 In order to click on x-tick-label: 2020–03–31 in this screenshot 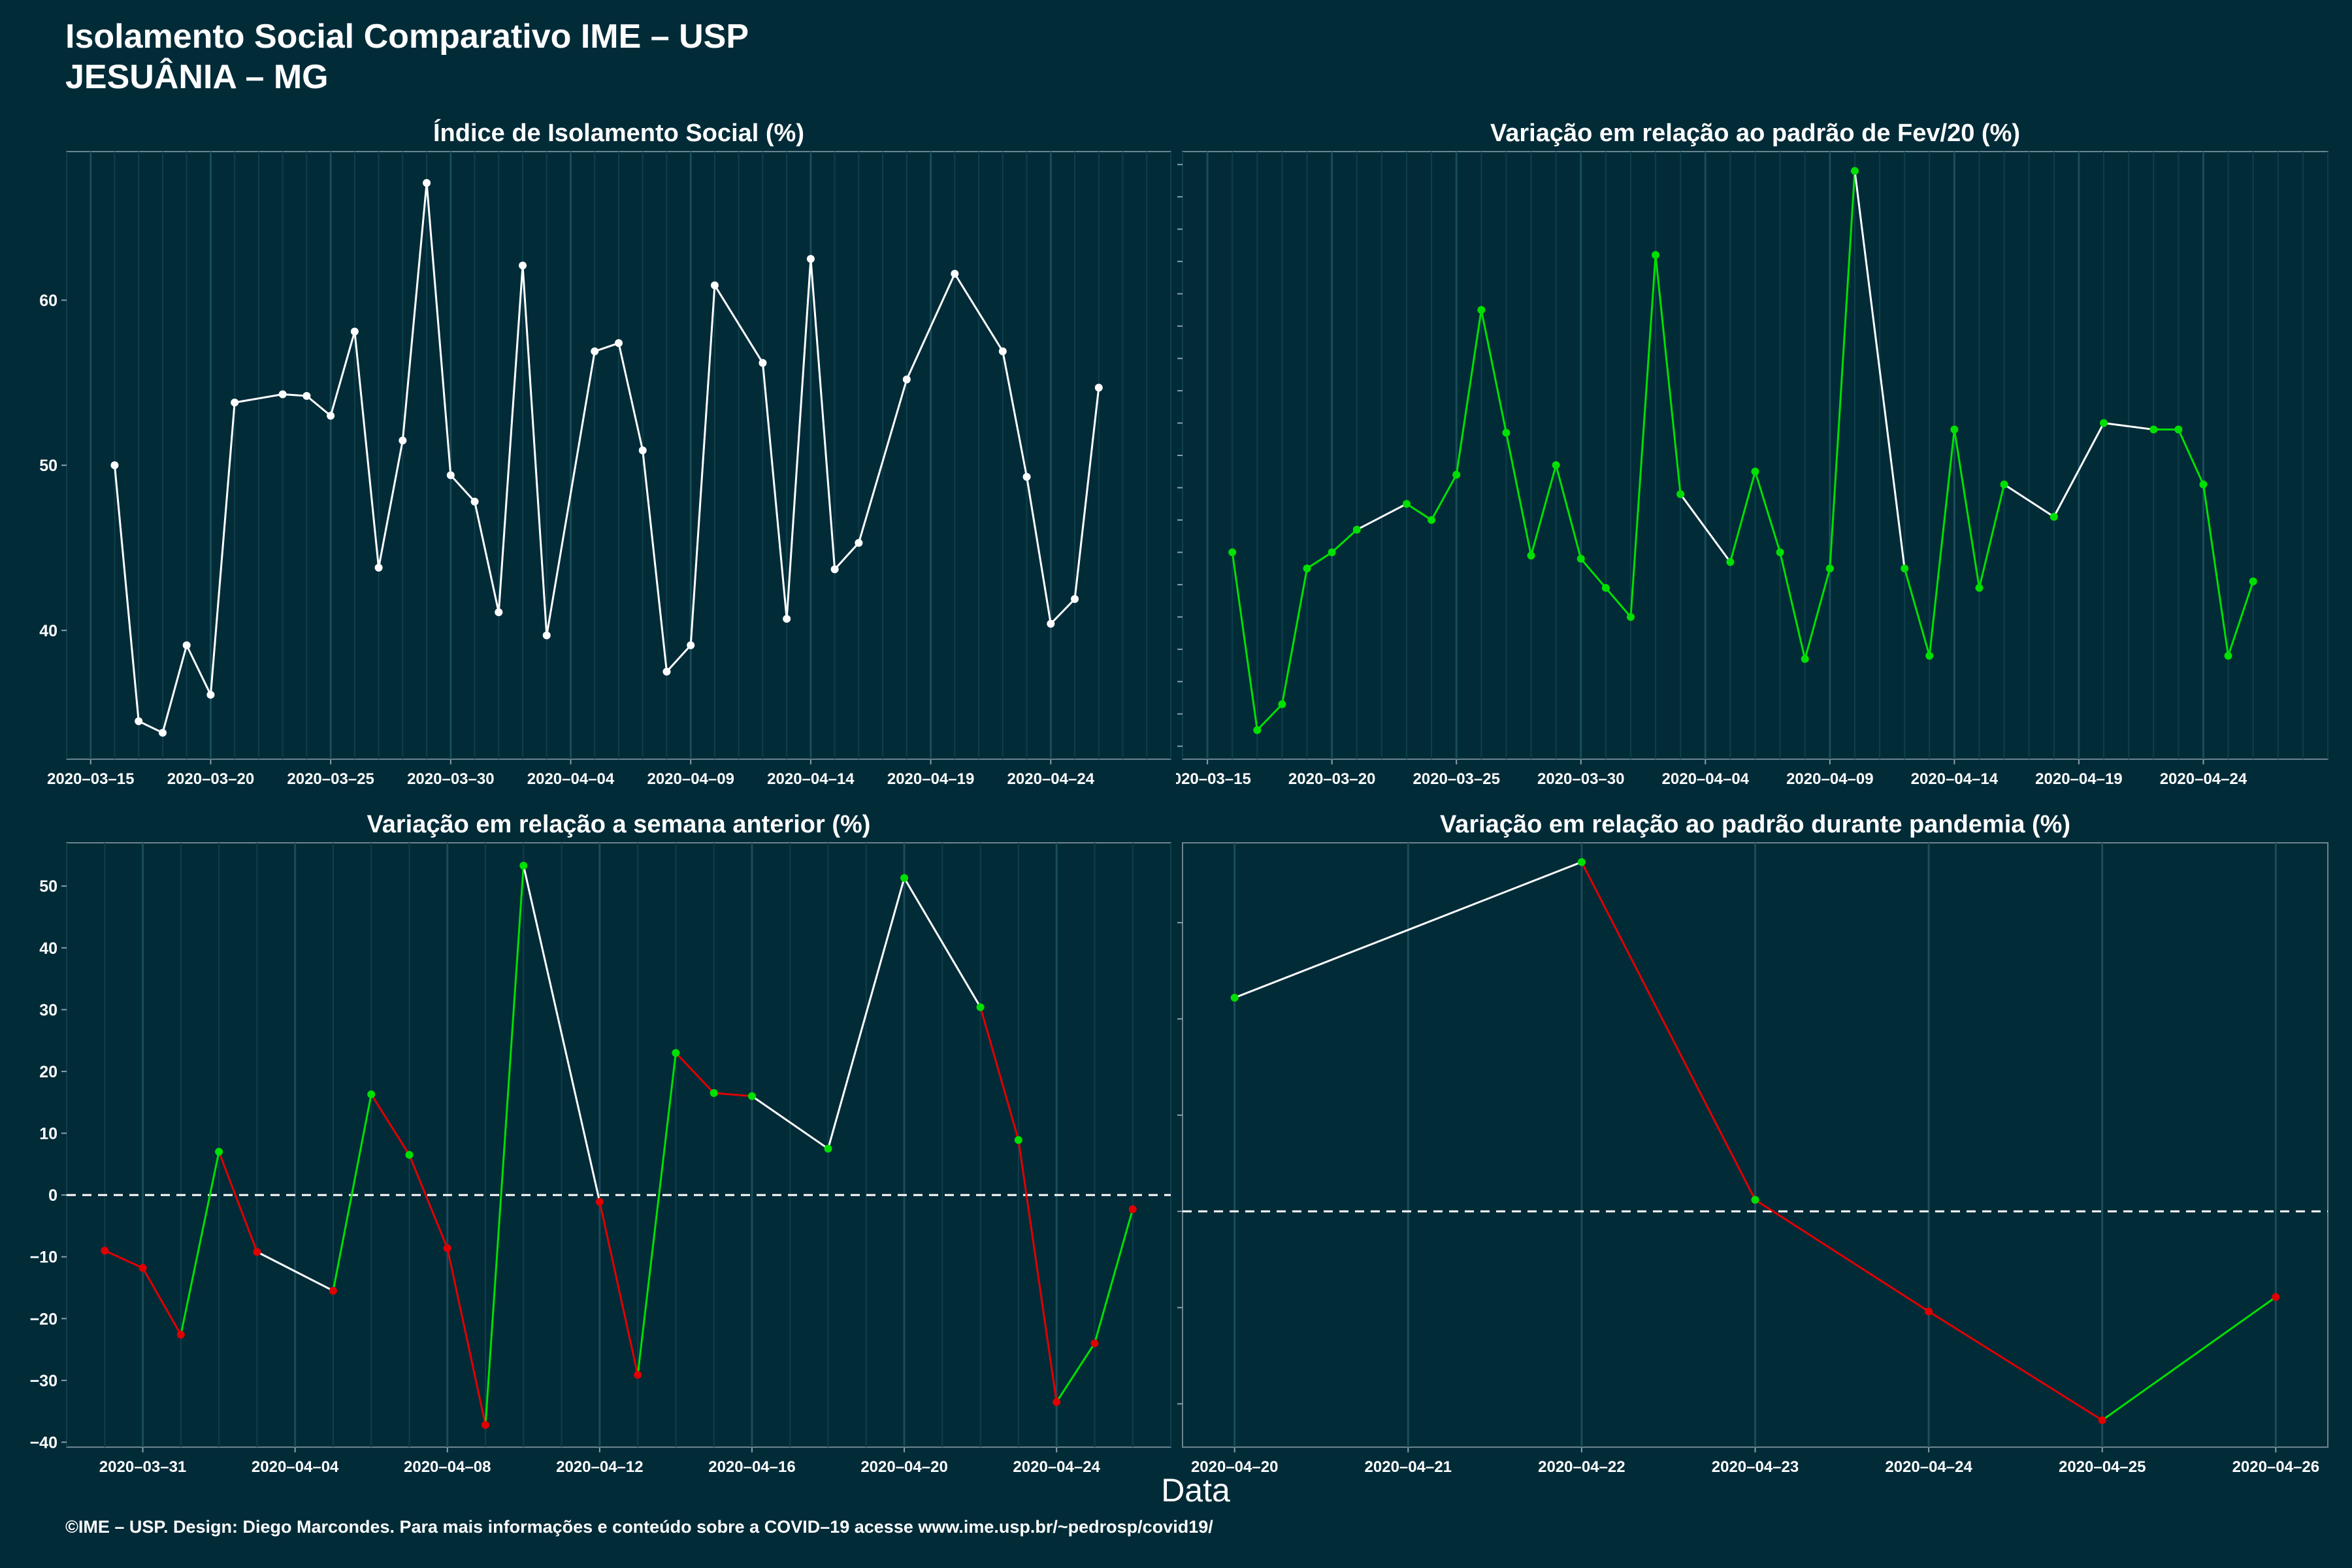, I will do `click(142, 1467)`.